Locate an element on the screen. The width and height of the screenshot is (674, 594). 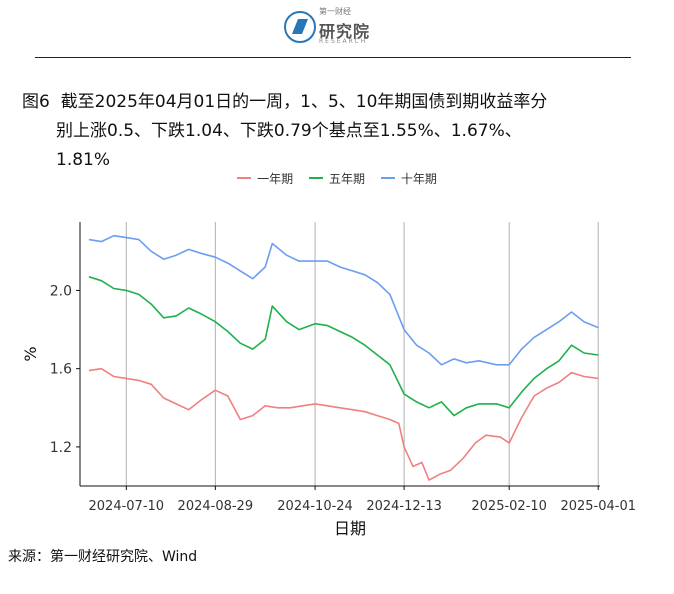
legend-label-5y: 五年期 is located at coordinates (346, 178).